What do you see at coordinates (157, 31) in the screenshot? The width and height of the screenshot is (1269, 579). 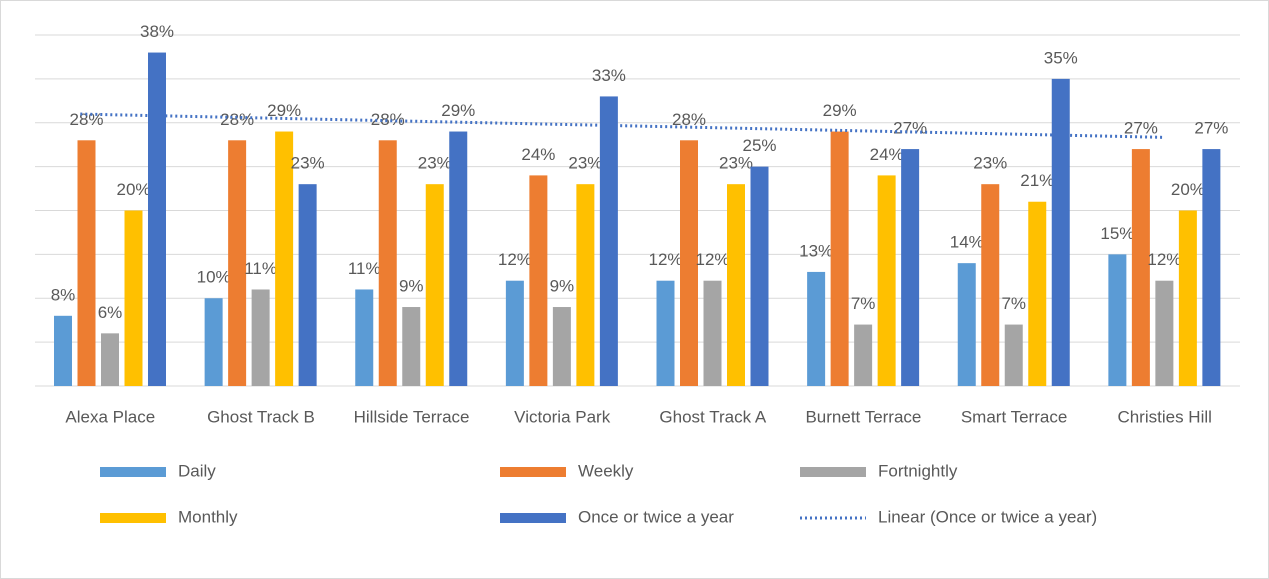 I see `data-label: 38%` at bounding box center [157, 31].